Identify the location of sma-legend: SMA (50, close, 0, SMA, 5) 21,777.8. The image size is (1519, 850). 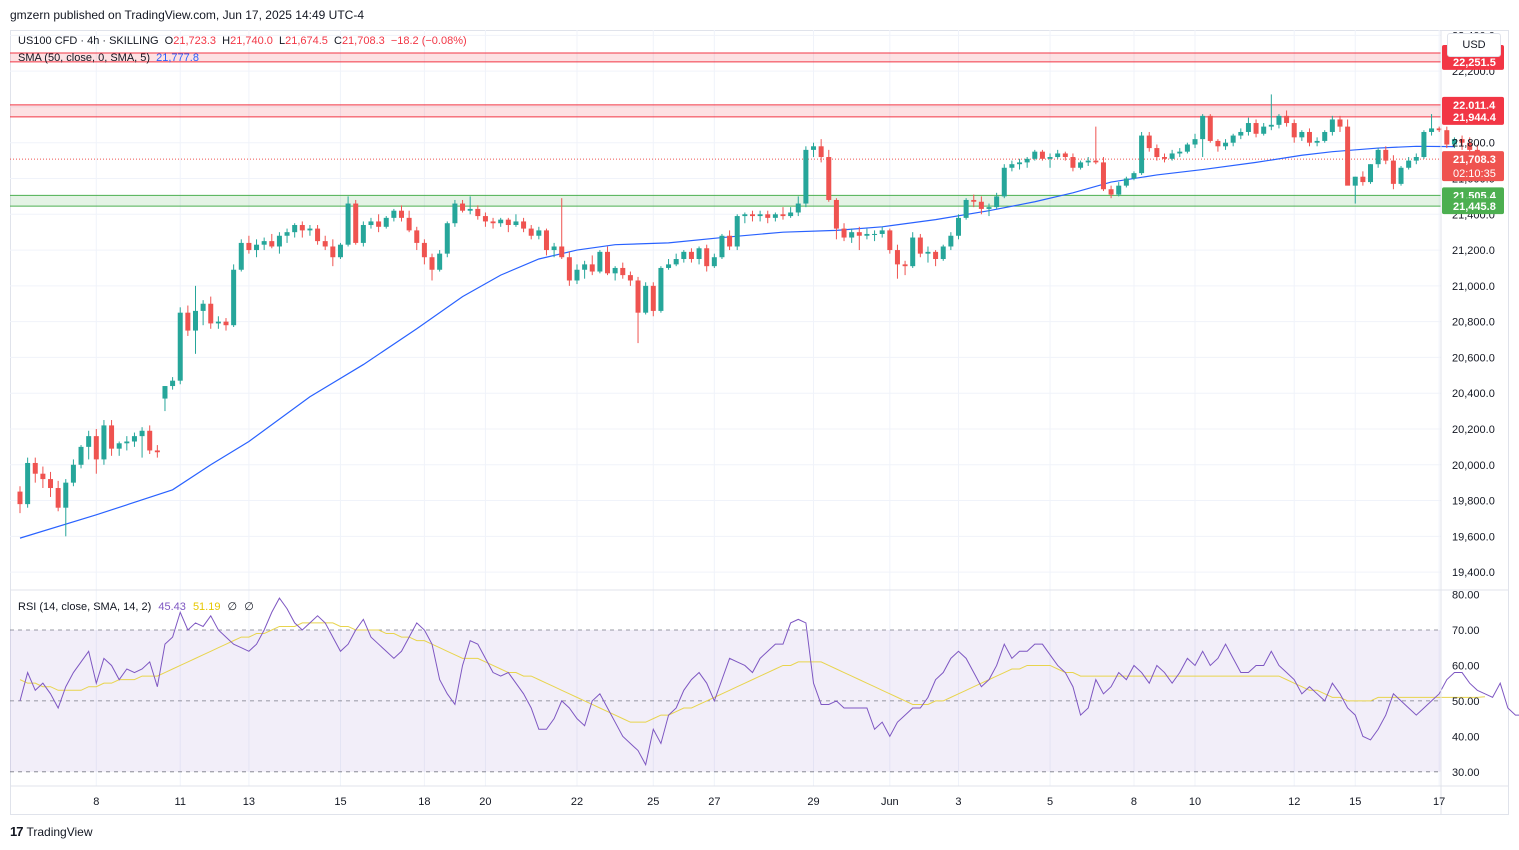
(108, 58).